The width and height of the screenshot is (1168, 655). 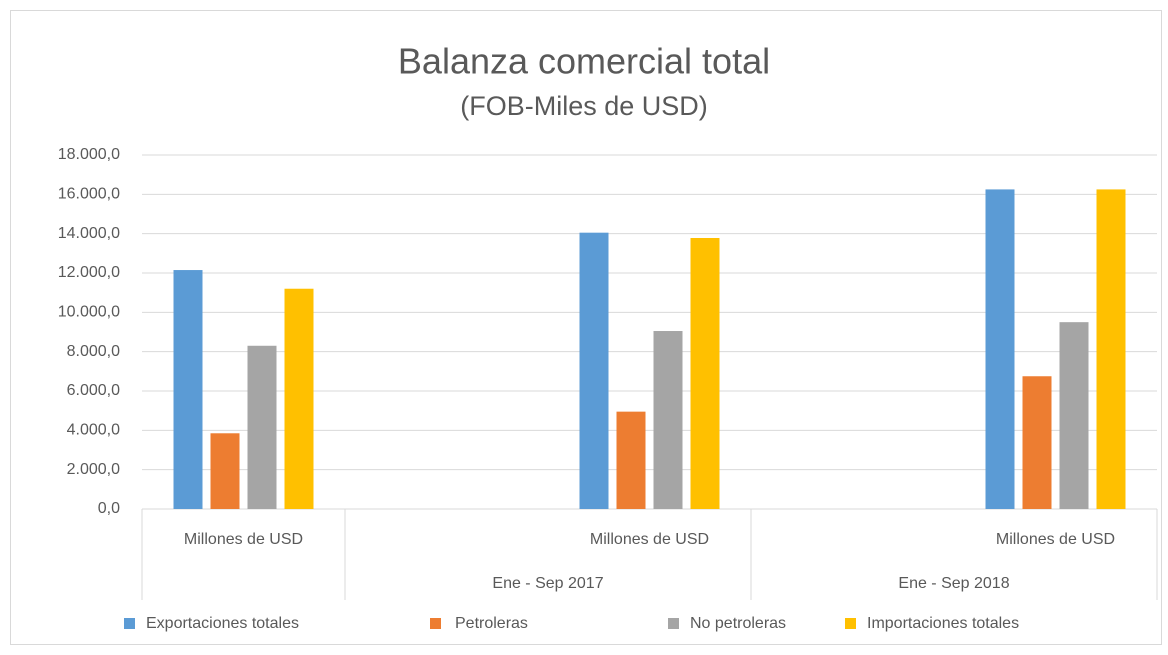 What do you see at coordinates (584, 106) in the screenshot?
I see `chart-subtitle: (FOB-Miles de USD)` at bounding box center [584, 106].